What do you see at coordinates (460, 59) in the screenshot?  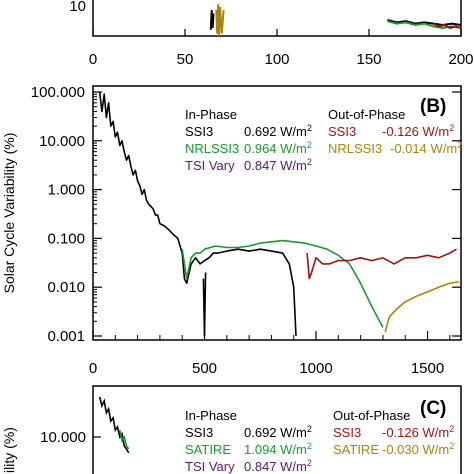 I see `panel-a-x-tick-label: 200` at bounding box center [460, 59].